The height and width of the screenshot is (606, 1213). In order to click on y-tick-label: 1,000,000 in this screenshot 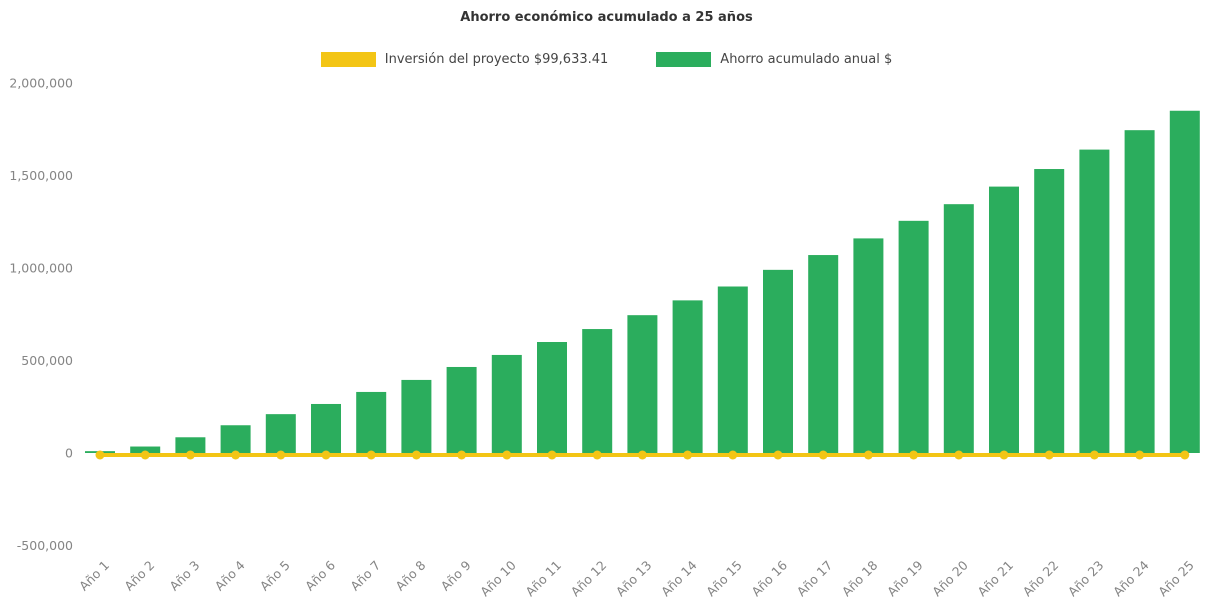, I will do `click(41, 268)`.